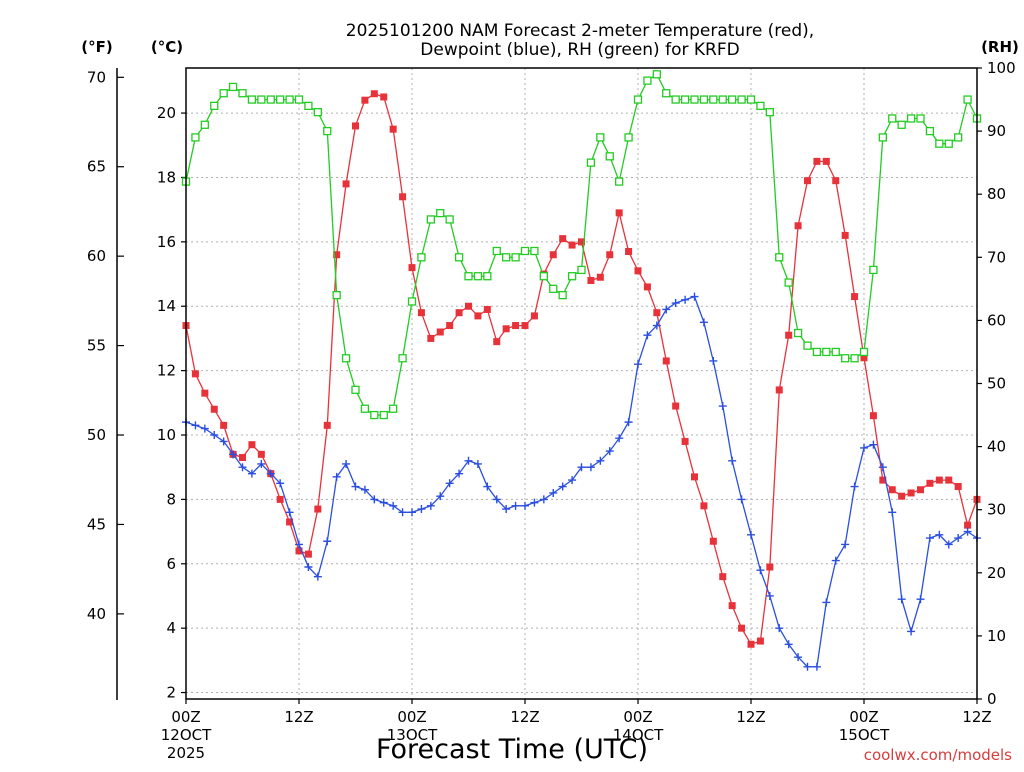 This screenshot has height=772, width=1024. What do you see at coordinates (96, 47) in the screenshot?
I see `fahrenheit-axis-label: (°F)` at bounding box center [96, 47].